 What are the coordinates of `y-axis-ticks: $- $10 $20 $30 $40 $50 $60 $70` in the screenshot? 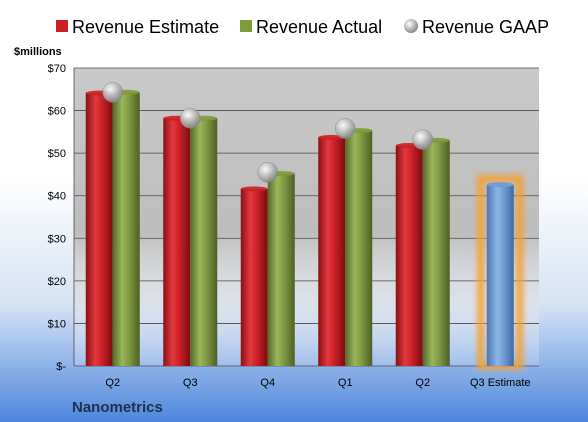 It's located at (57, 218).